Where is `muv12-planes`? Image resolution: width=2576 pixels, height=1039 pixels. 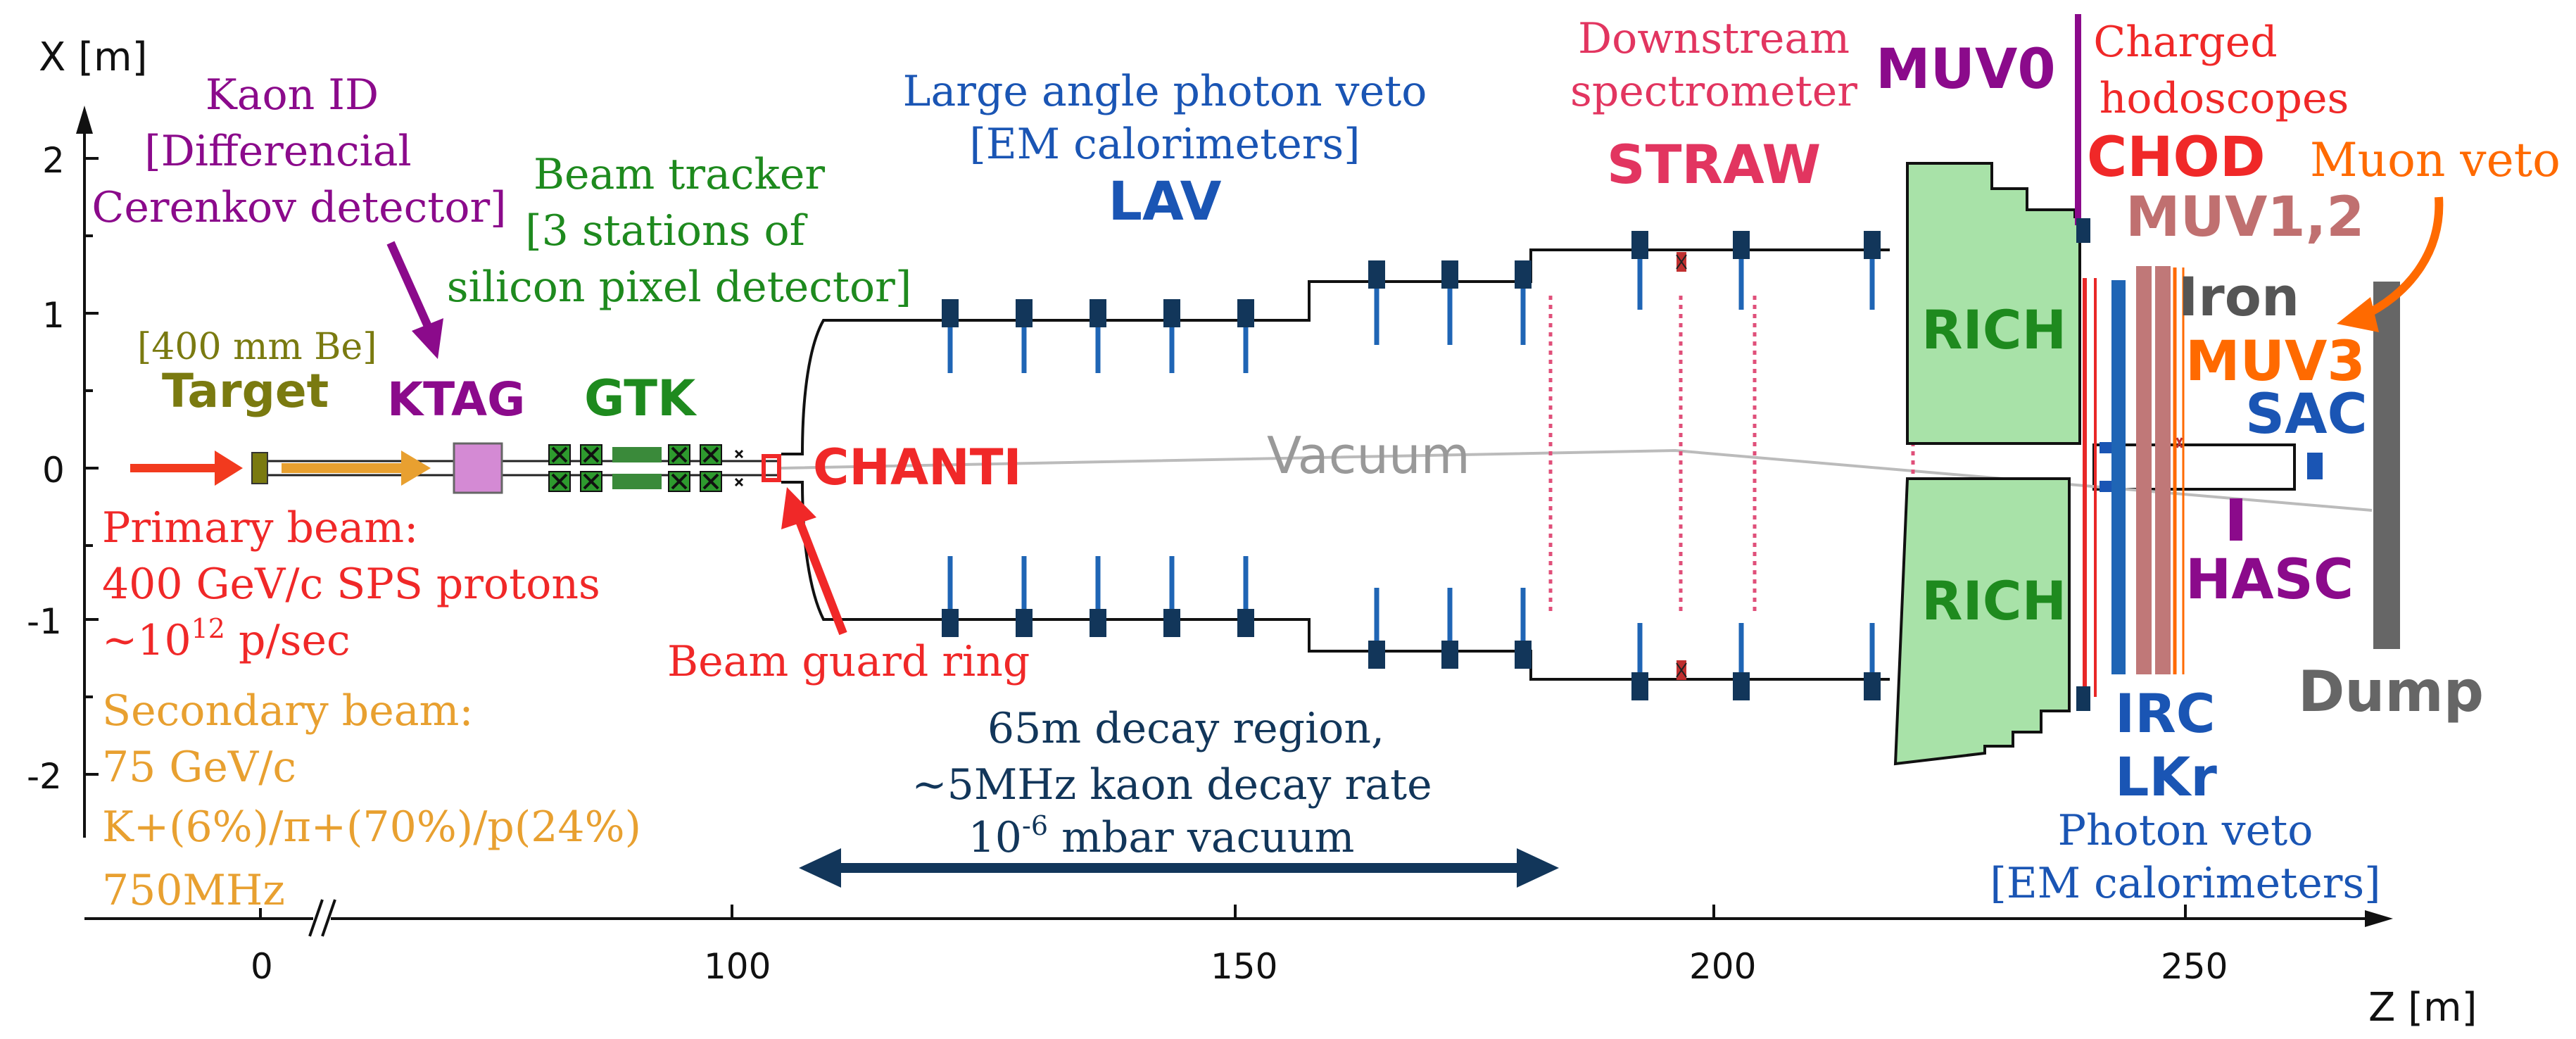 muv12-planes is located at coordinates (2153, 470).